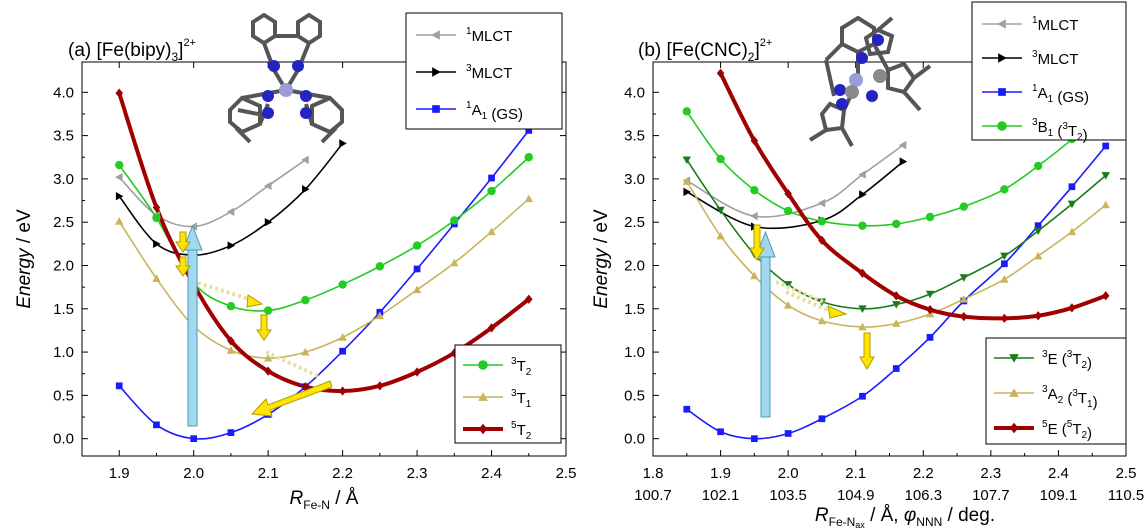 Image resolution: width=1148 pixels, height=529 pixels. What do you see at coordinates (508, 394) in the screenshot?
I see `legend-bottom: 3T2 3T1 5T2` at bounding box center [508, 394].